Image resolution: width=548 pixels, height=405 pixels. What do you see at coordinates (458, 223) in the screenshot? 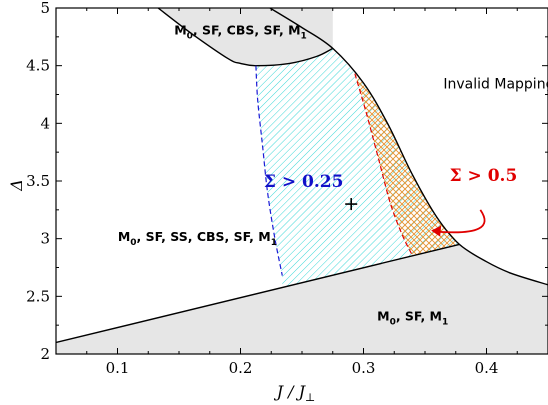
I see `sigma-05-arrow` at bounding box center [458, 223].